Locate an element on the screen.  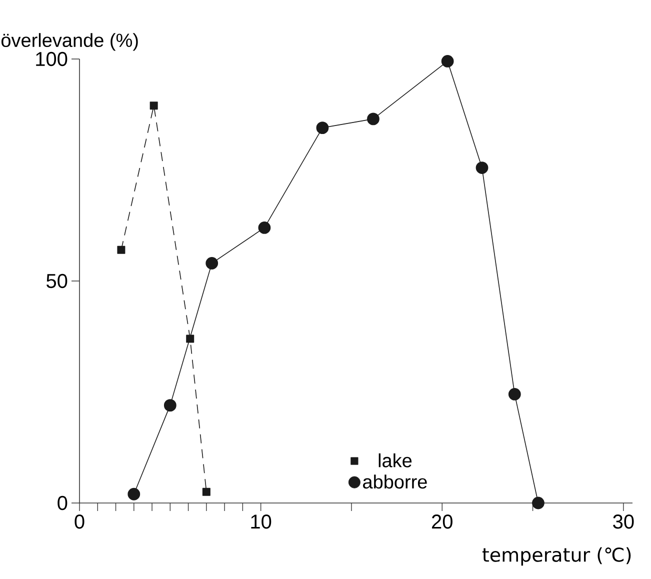
legend-label: abborre is located at coordinates (395, 481).